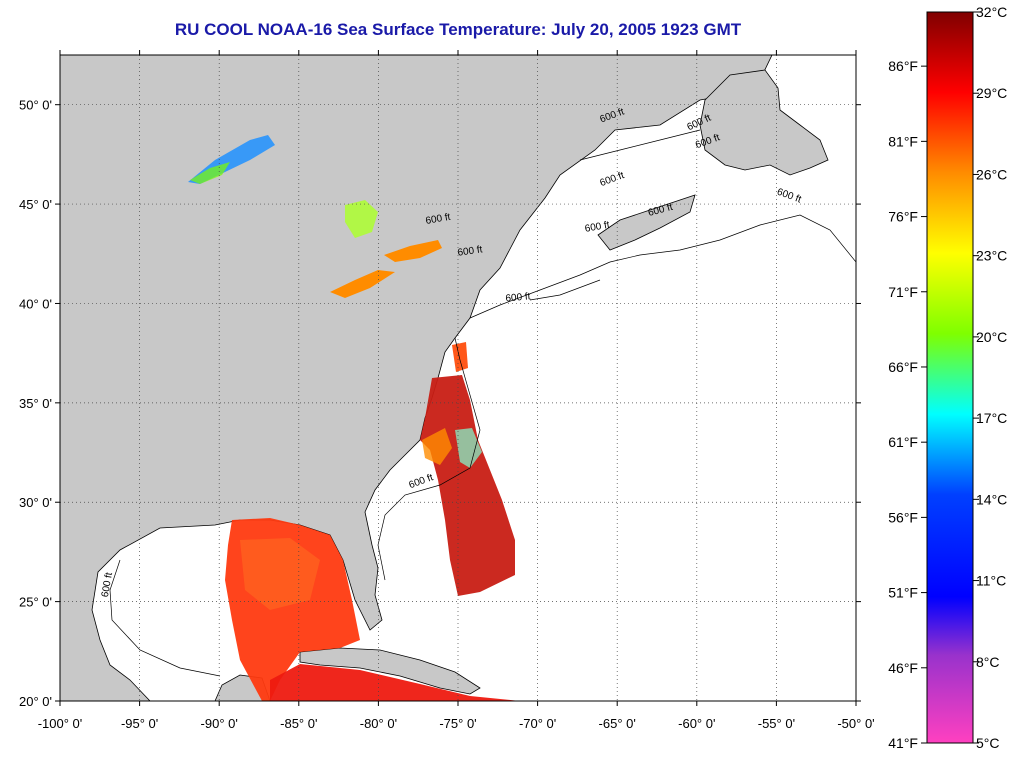 This screenshot has width=1016, height=761. Describe the element at coordinates (35, 204) in the screenshot. I see `lat-tick-label: 45° 0'` at that location.